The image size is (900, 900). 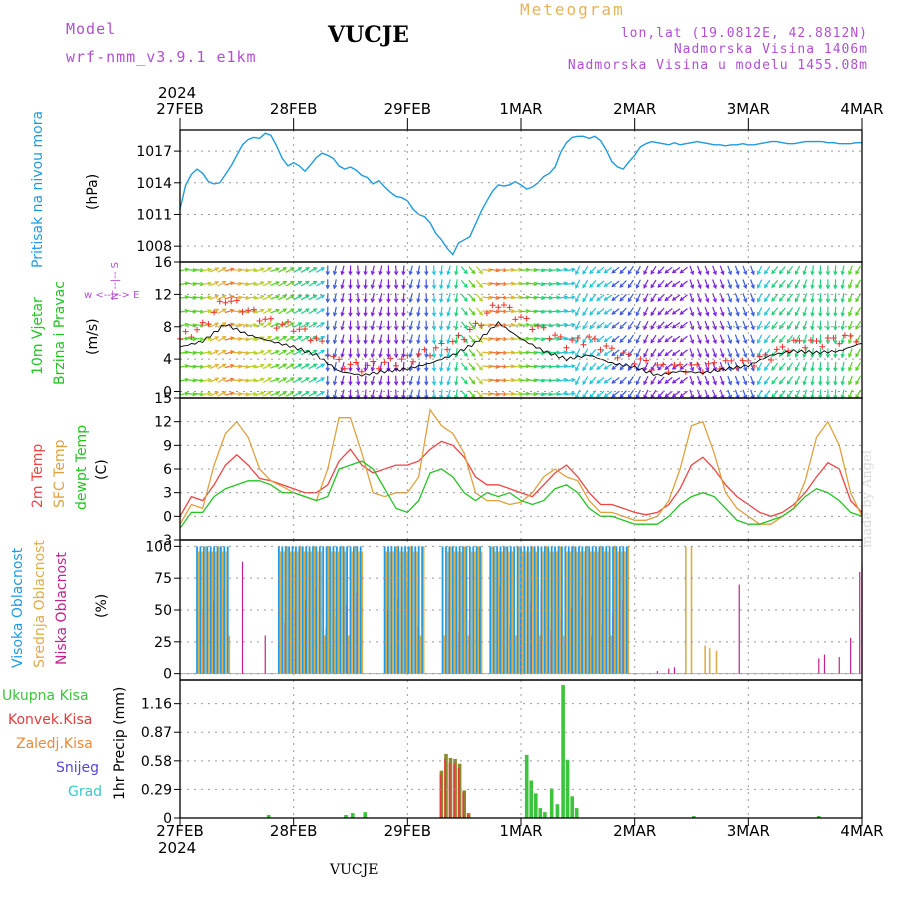 I want to click on time-label-bottom: 28FEB, so click(x=293, y=831).